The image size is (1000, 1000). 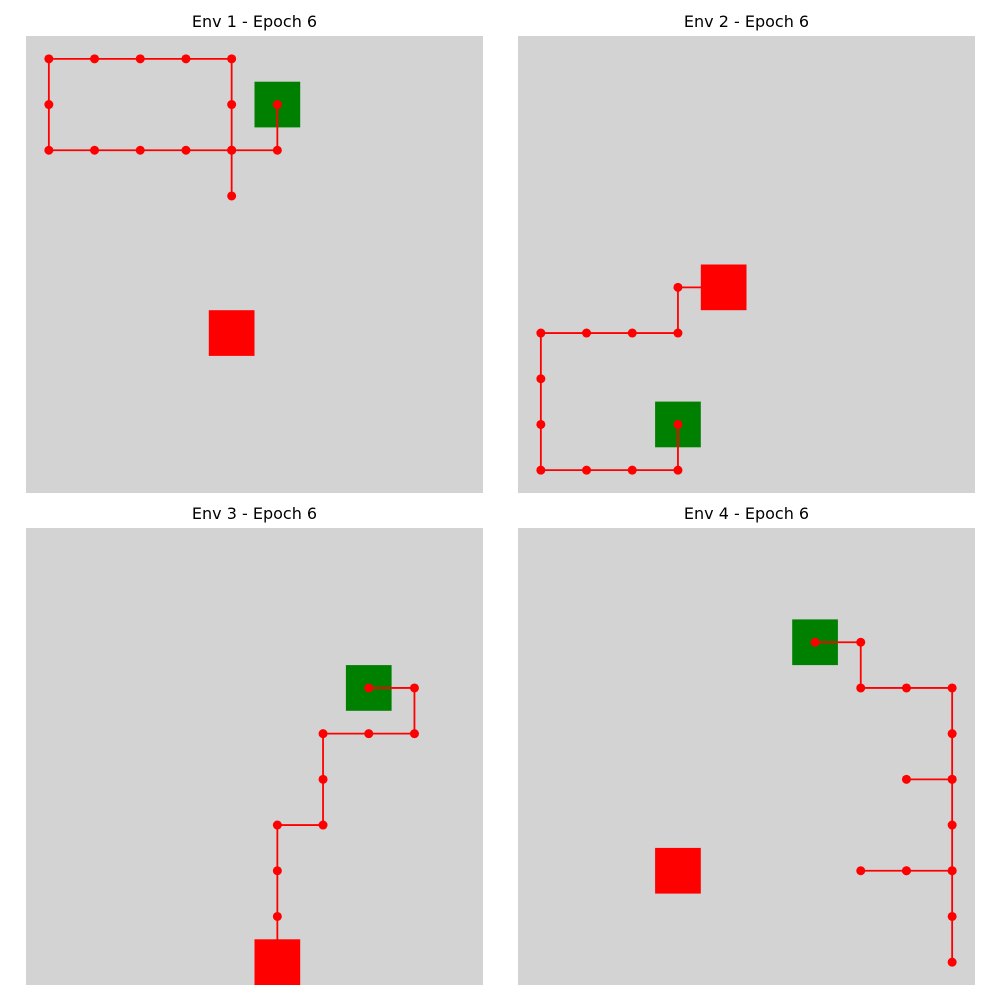 What do you see at coordinates (254, 513) in the screenshot?
I see `panel-title-env-3: Env 3 - Epoch 6` at bounding box center [254, 513].